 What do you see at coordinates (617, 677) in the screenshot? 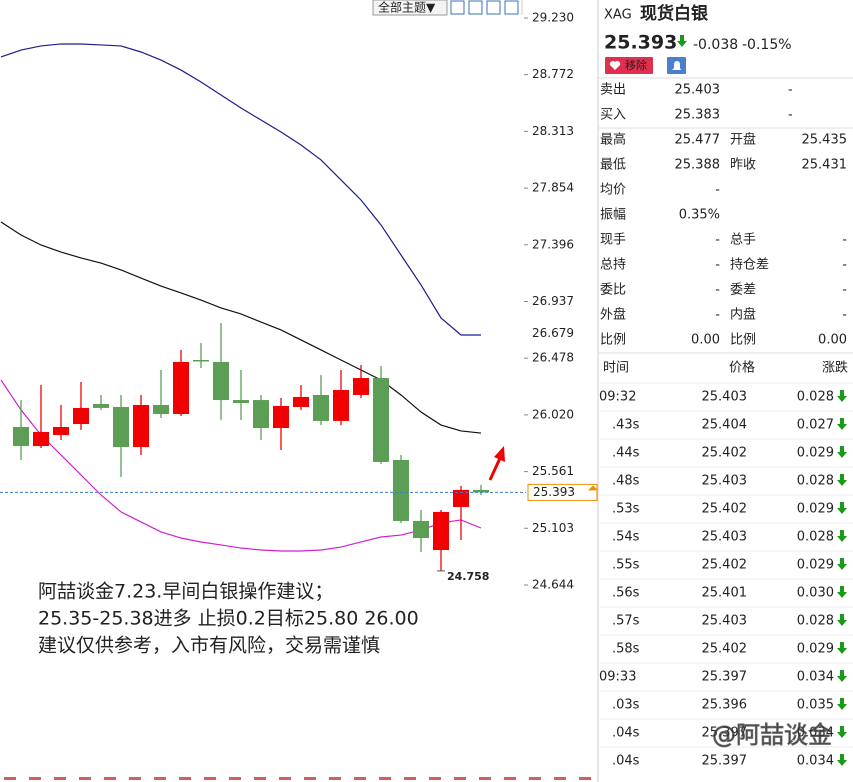
I see `tick-time: 09:33` at bounding box center [617, 677].